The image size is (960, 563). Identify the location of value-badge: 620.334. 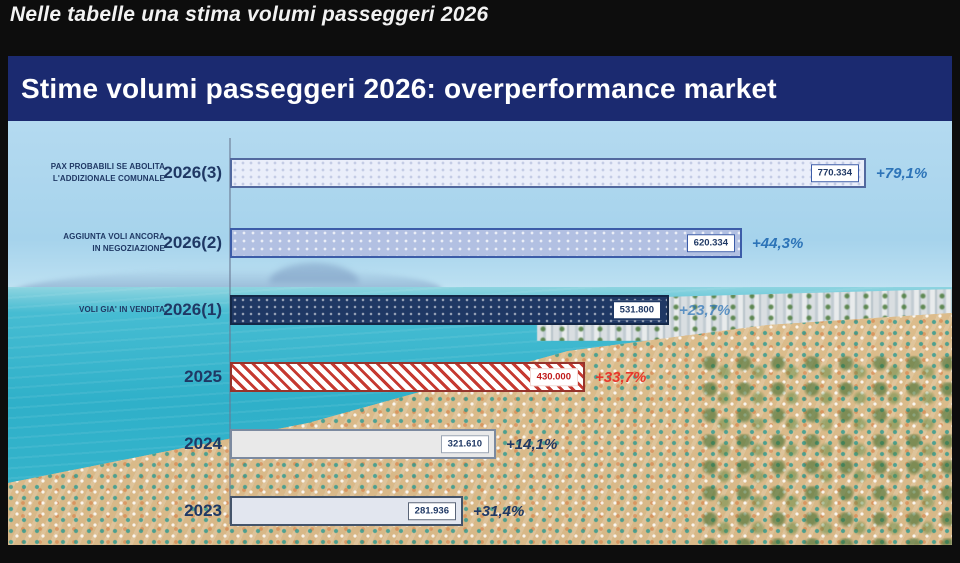
(710, 243).